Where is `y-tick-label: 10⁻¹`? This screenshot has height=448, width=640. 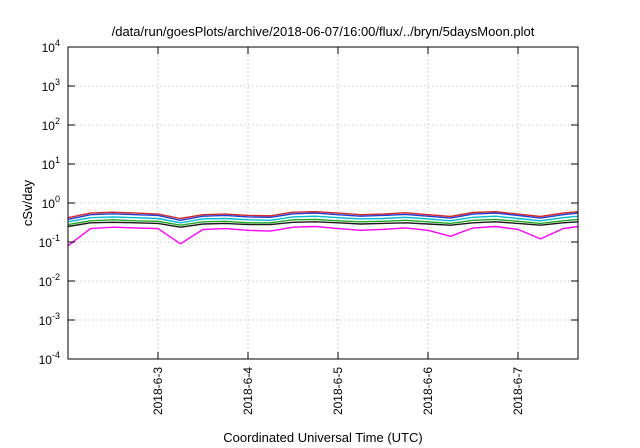
y-tick-label: 10⁻¹ is located at coordinates (49, 241).